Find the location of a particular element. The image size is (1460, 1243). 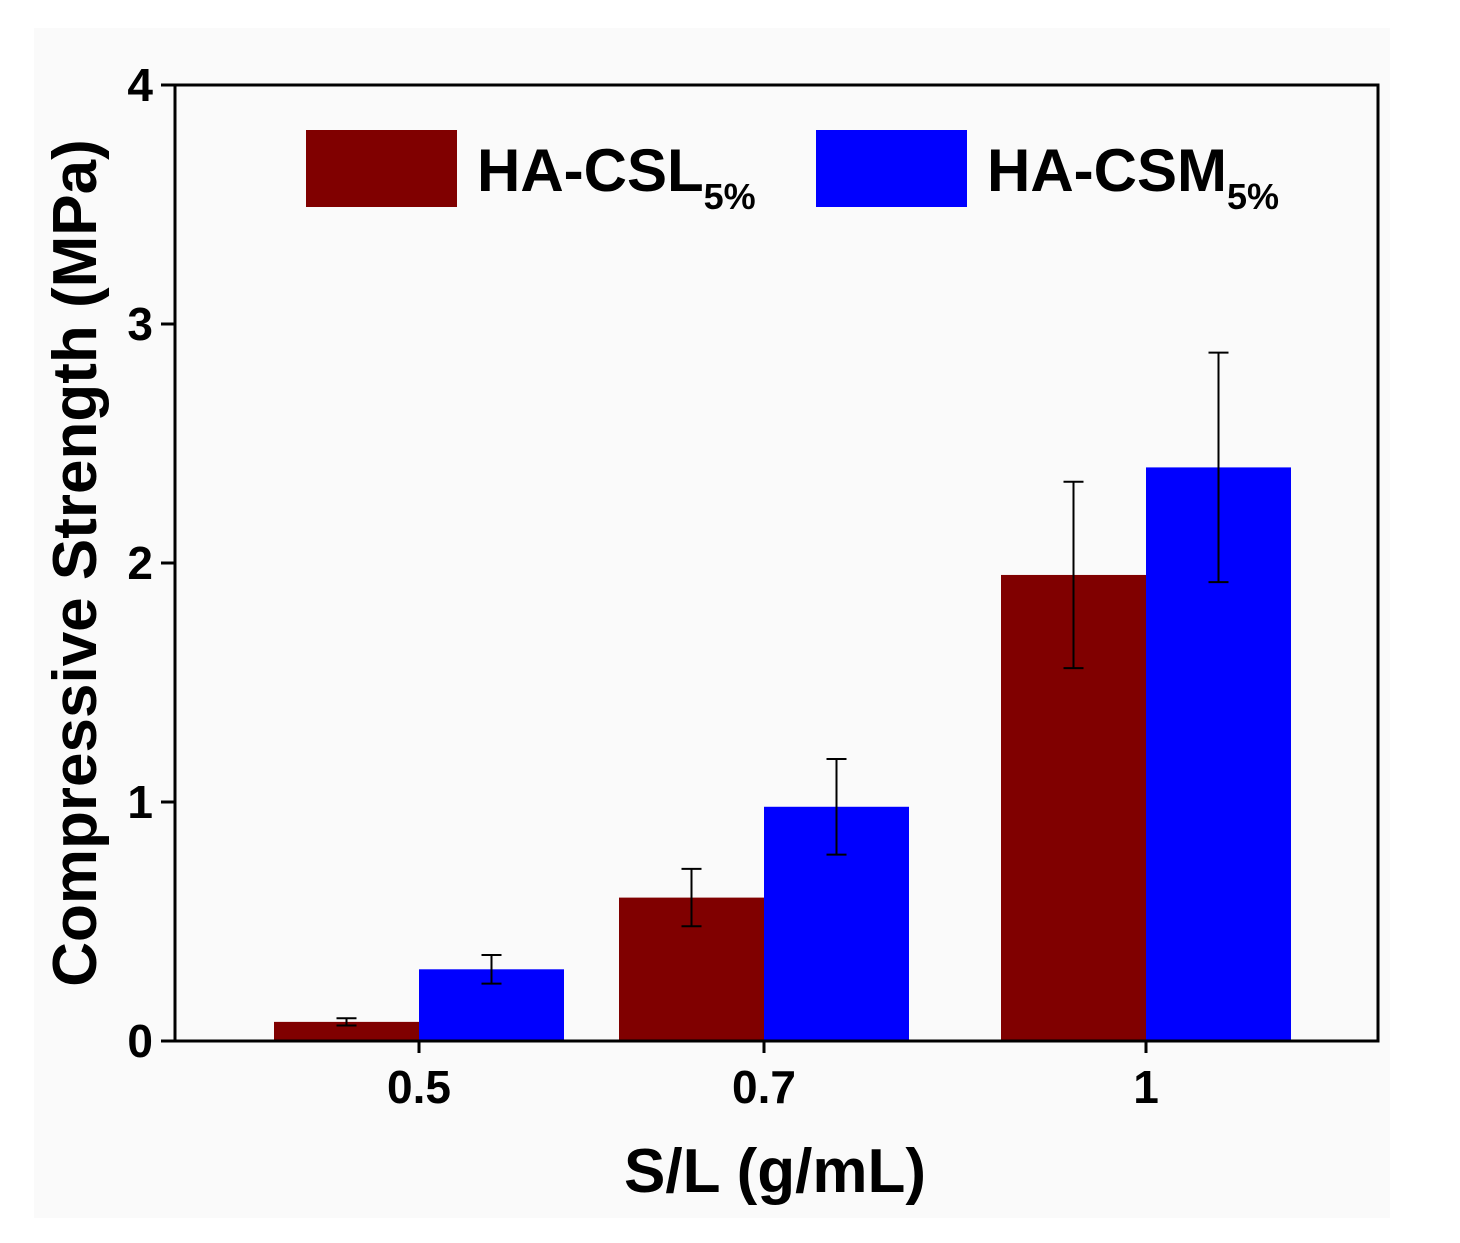

y-tick-label: 4 is located at coordinates (140, 85).